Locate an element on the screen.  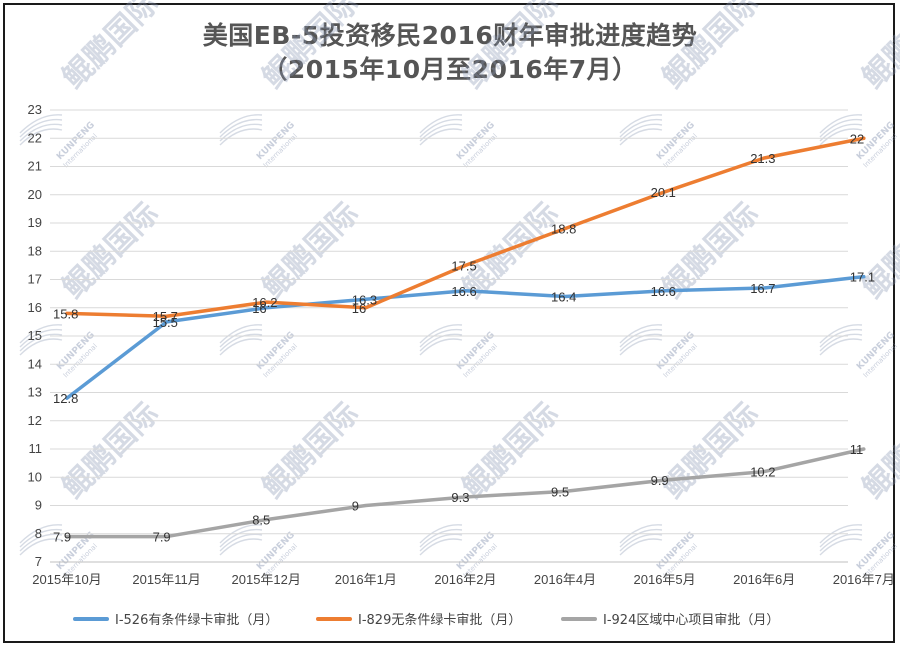
data-label: 8.5 is located at coordinates (261, 520).